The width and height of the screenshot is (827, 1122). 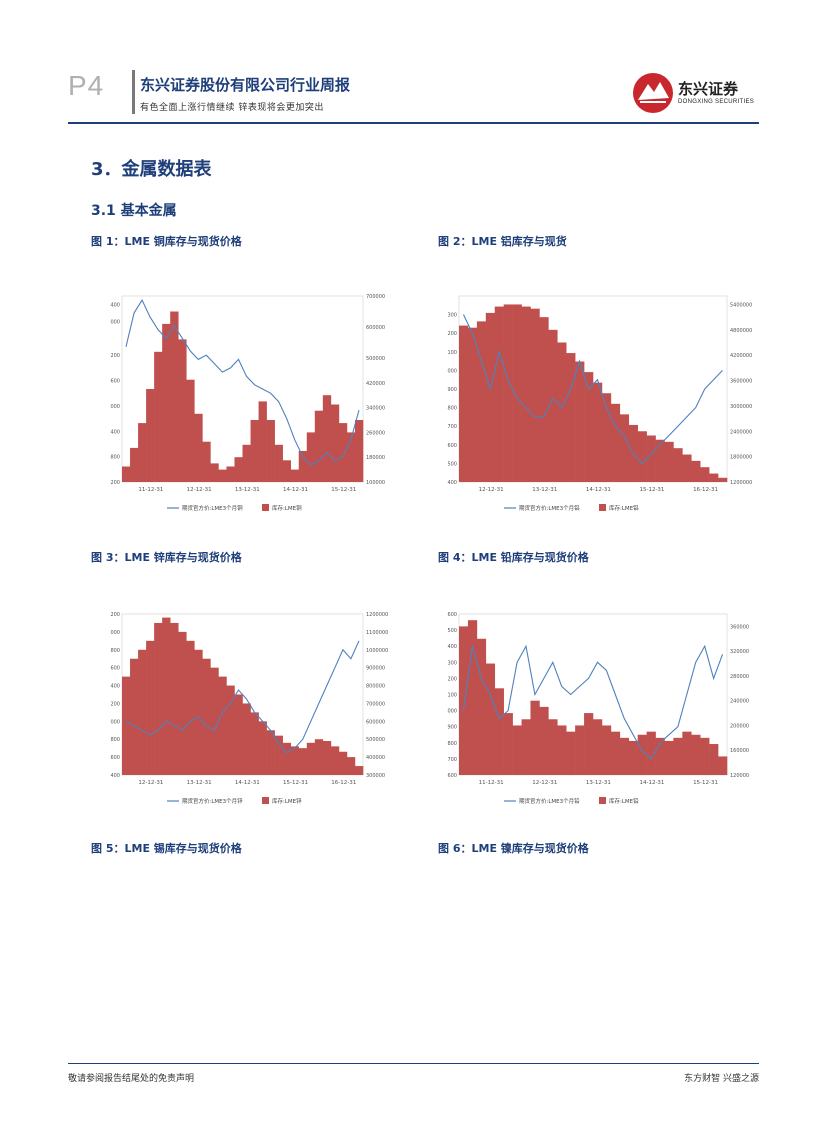 I want to click on y-left-tick-label: 1700, so click(x=452, y=760).